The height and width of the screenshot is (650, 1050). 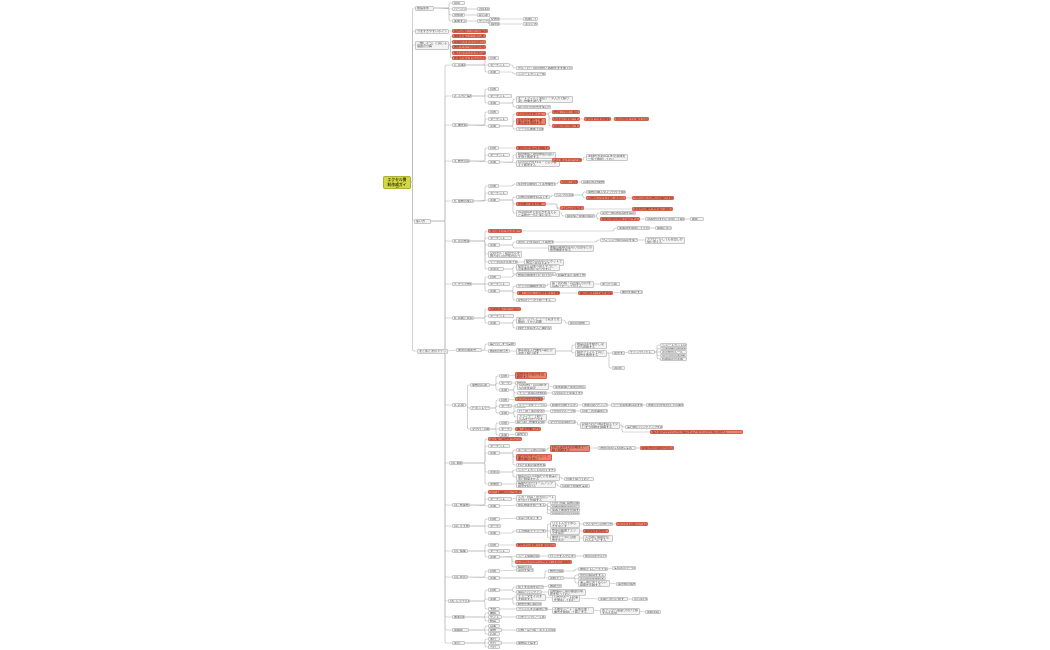 I want to click on mindmap-node: 動作が重い時の対処, so click(x=529, y=604).